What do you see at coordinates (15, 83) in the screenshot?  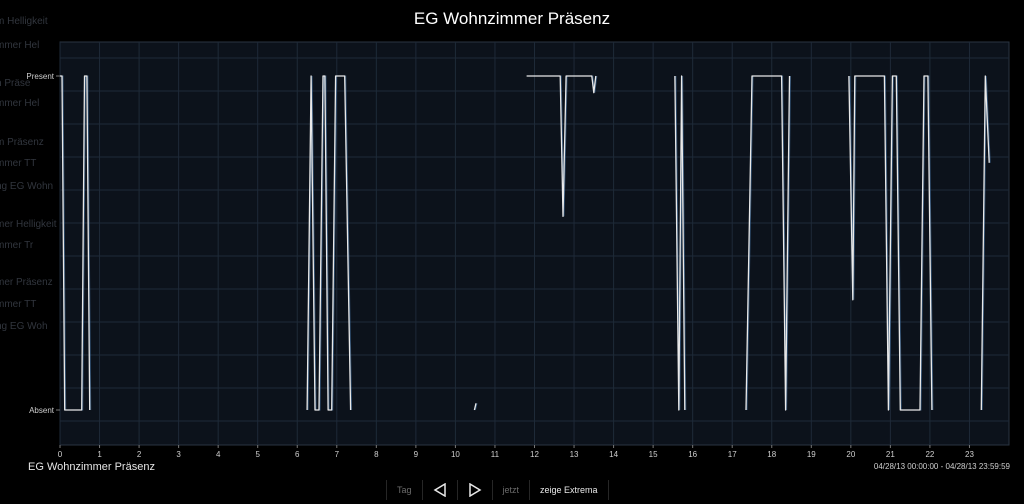 I see `background-label: n Präse` at bounding box center [15, 83].